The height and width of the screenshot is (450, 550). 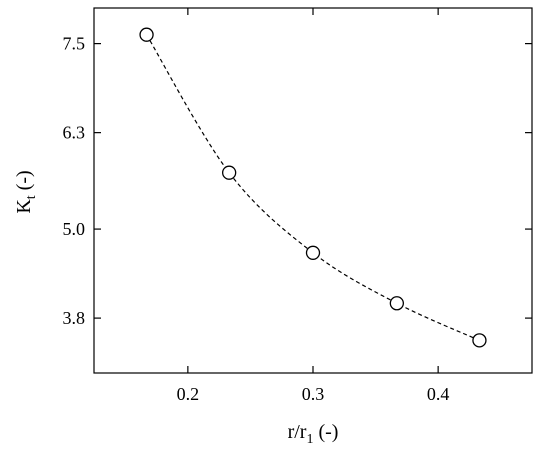 I want to click on x-tick-label: 0.4, so click(x=438, y=394).